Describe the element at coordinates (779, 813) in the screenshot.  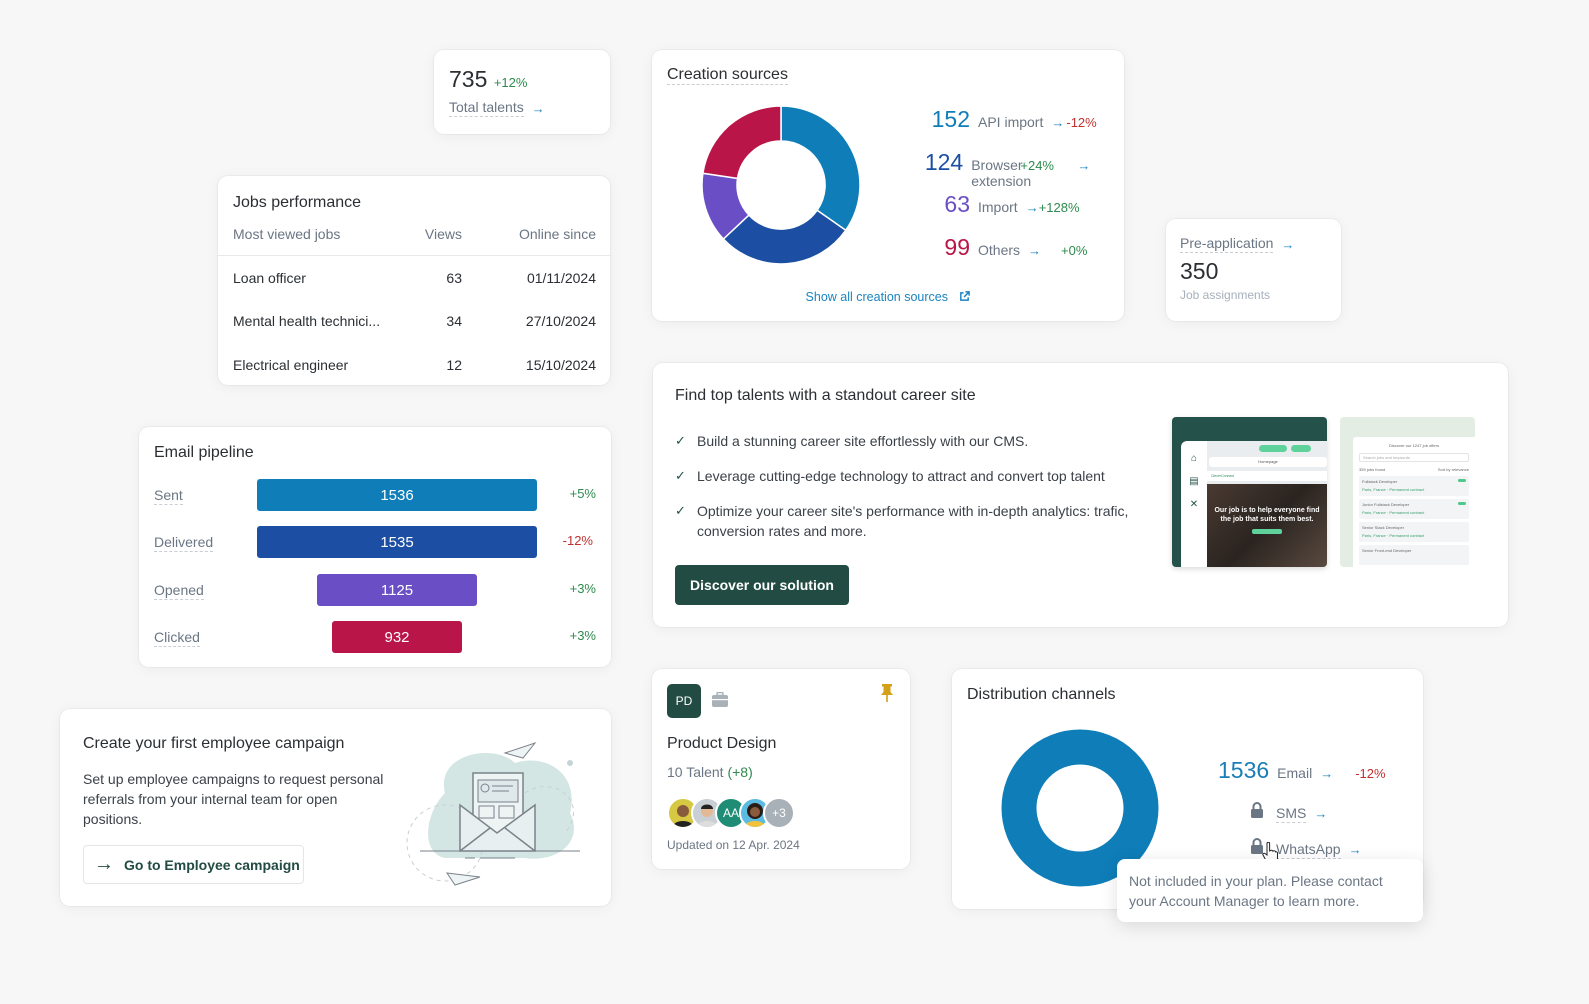
I see `avatar-overflow-count: +3` at that location.